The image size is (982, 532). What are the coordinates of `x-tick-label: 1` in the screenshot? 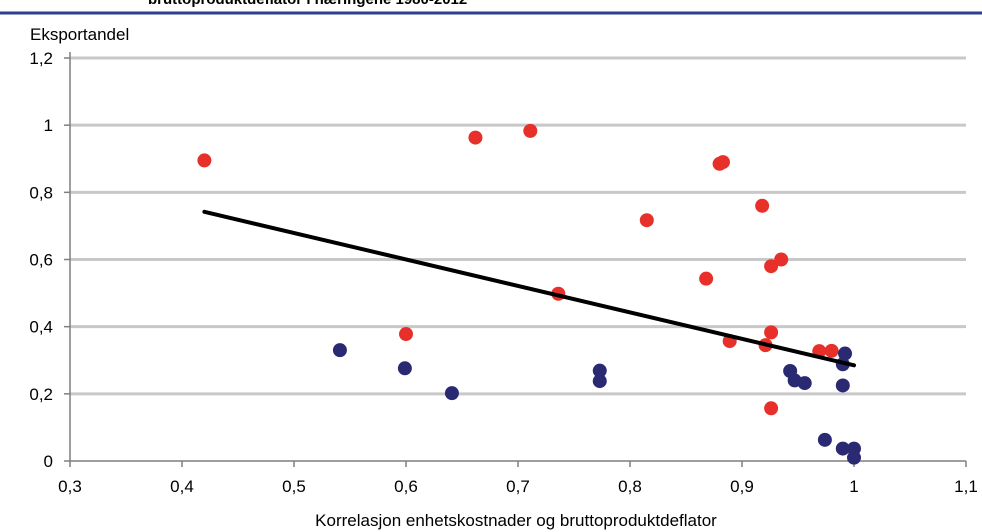 It's located at (853, 486).